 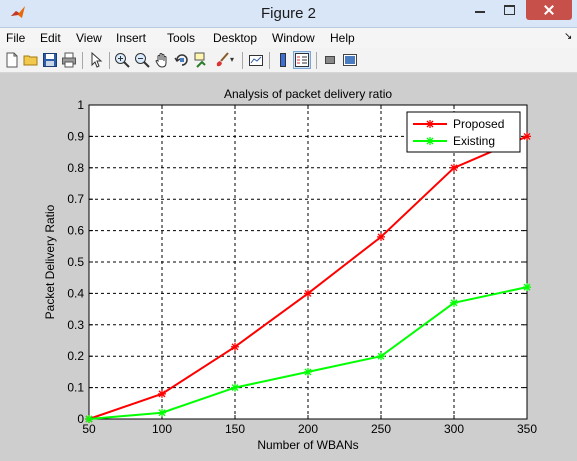 What do you see at coordinates (80, 419) in the screenshot?
I see `y-tick-label: 0` at bounding box center [80, 419].